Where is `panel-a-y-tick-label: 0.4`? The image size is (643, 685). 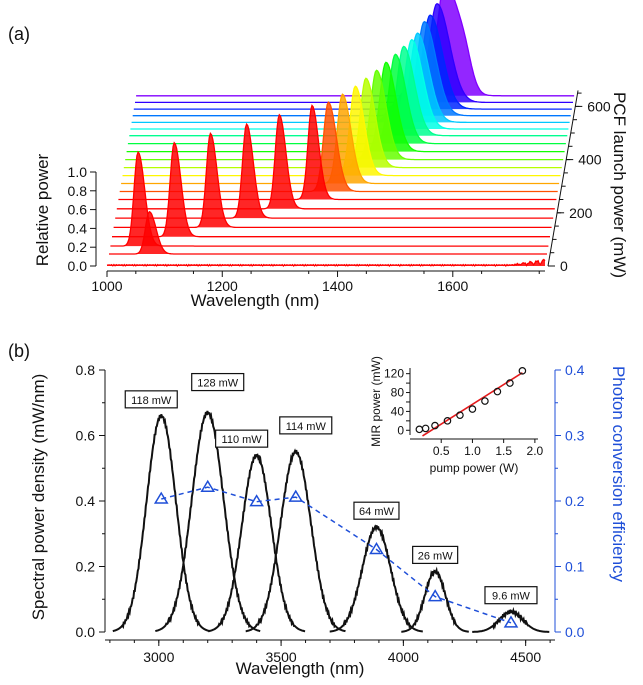
panel-a-y-tick-label: 0.4 is located at coordinates (78, 228).